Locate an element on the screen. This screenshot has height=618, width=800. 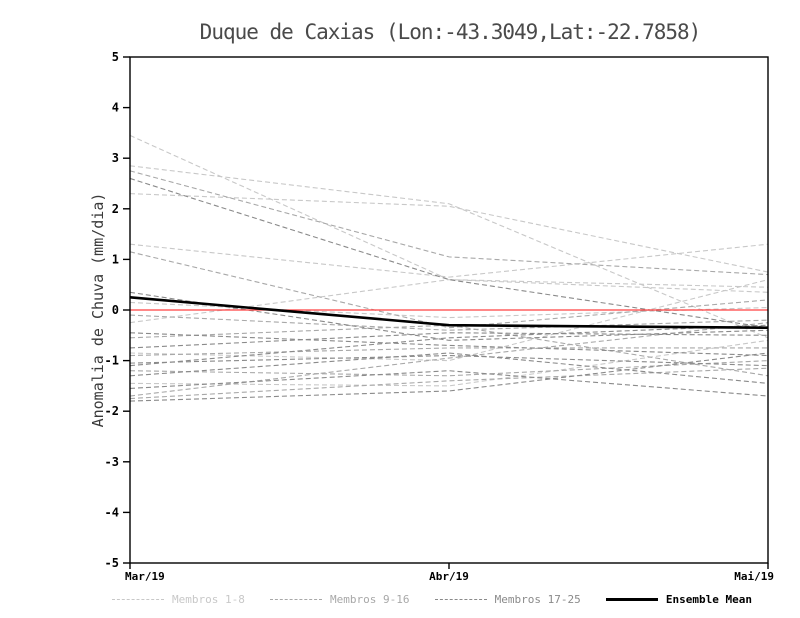
y-tick-label: -2 is located at coordinates (112, 411).